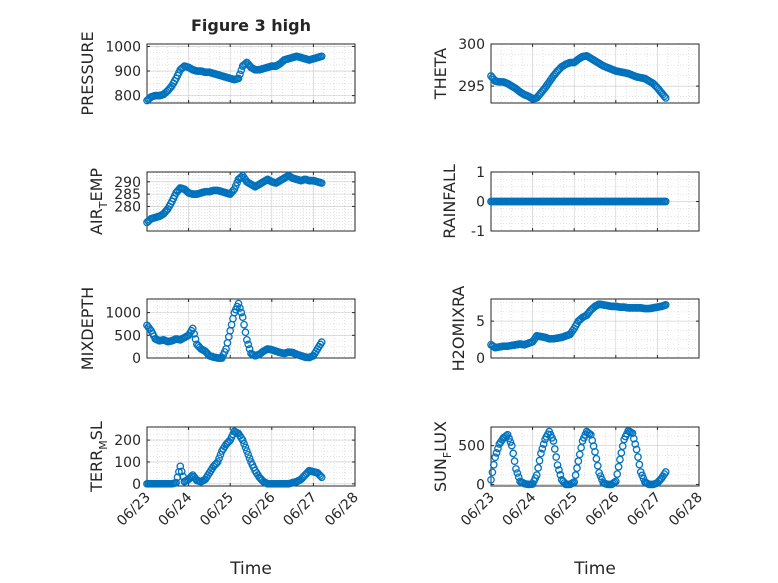 This screenshot has width=778, height=583. What do you see at coordinates (87, 328) in the screenshot?
I see `y-axis-label: MIXDEPTH` at bounding box center [87, 328].